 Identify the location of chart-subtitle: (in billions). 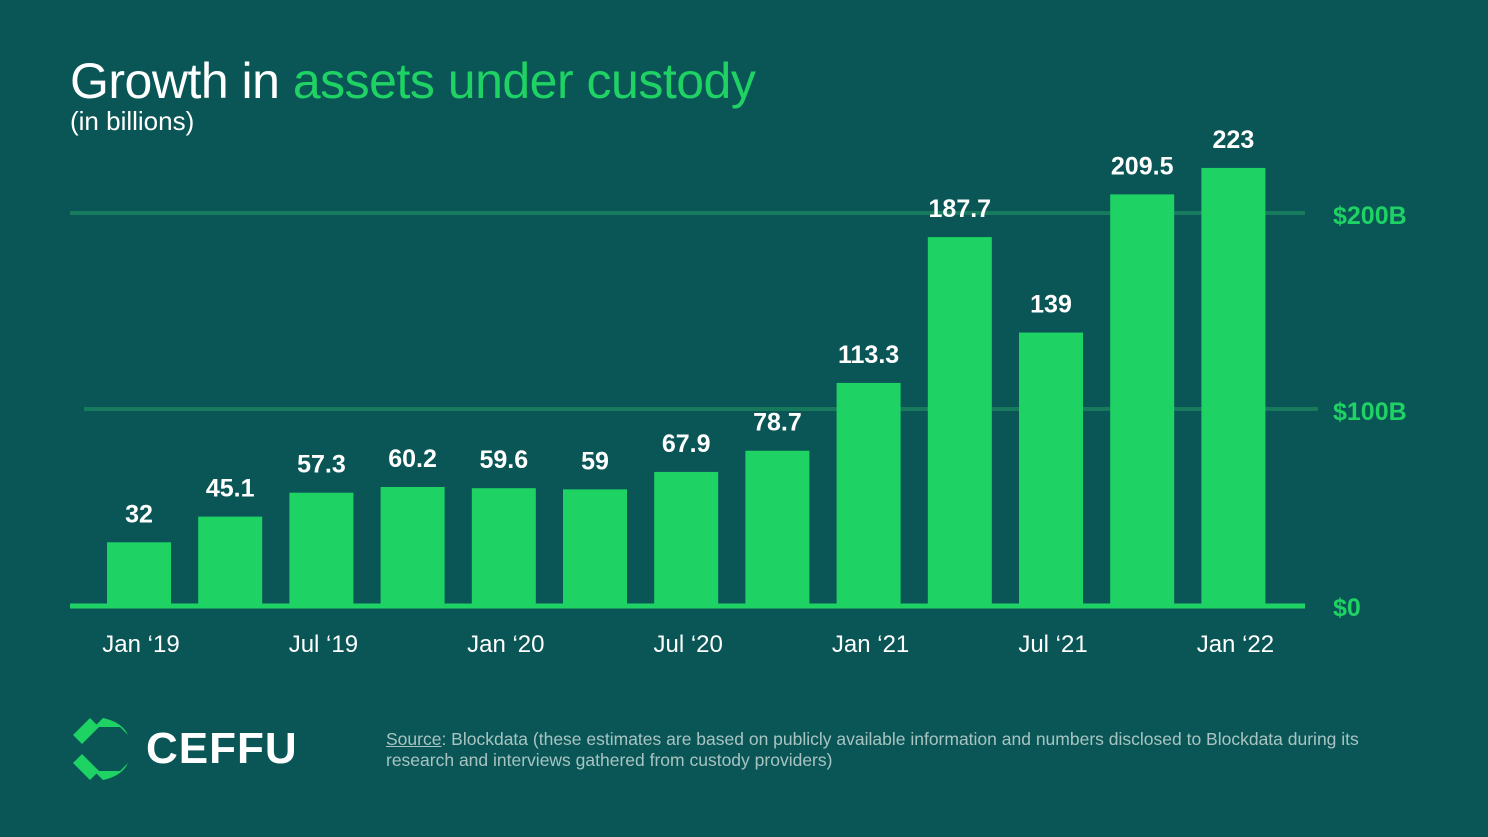
(132, 121).